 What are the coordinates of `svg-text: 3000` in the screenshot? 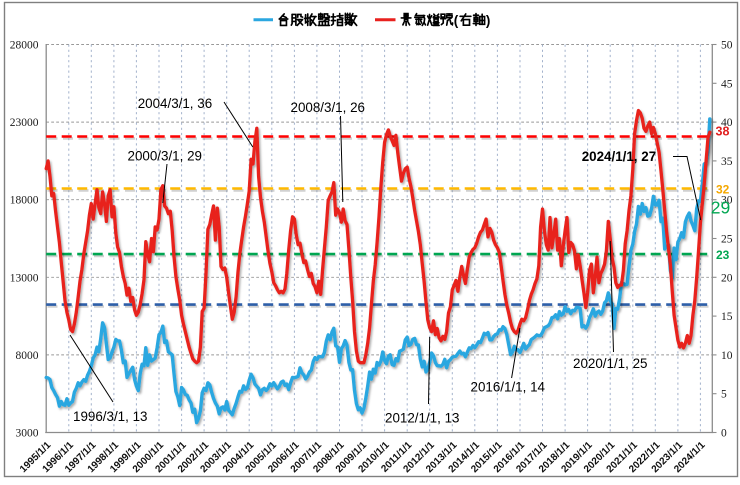 It's located at (27, 434).